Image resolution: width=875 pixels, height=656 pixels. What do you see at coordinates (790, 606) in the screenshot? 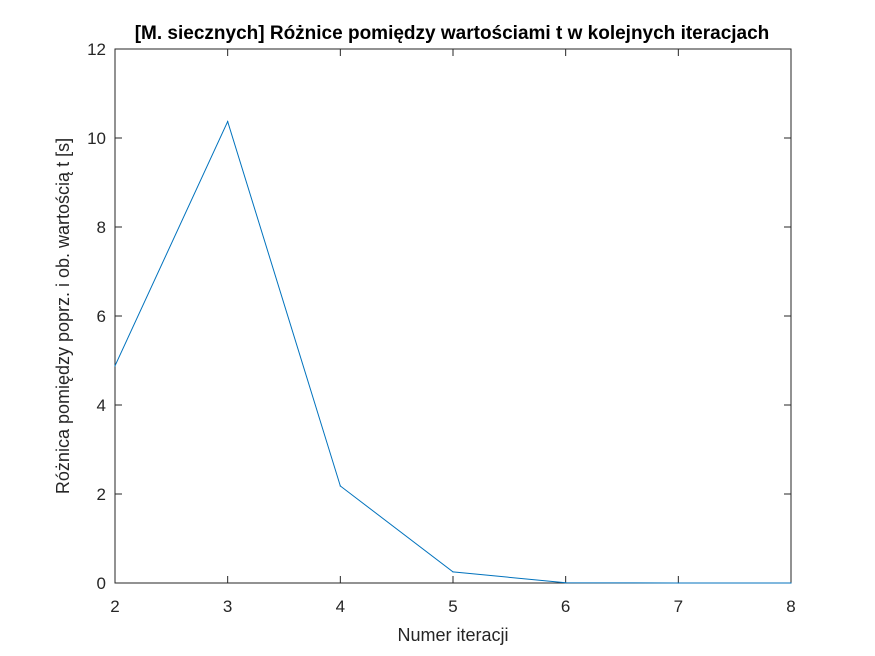
I see `x-tick-label: 8` at bounding box center [790, 606].